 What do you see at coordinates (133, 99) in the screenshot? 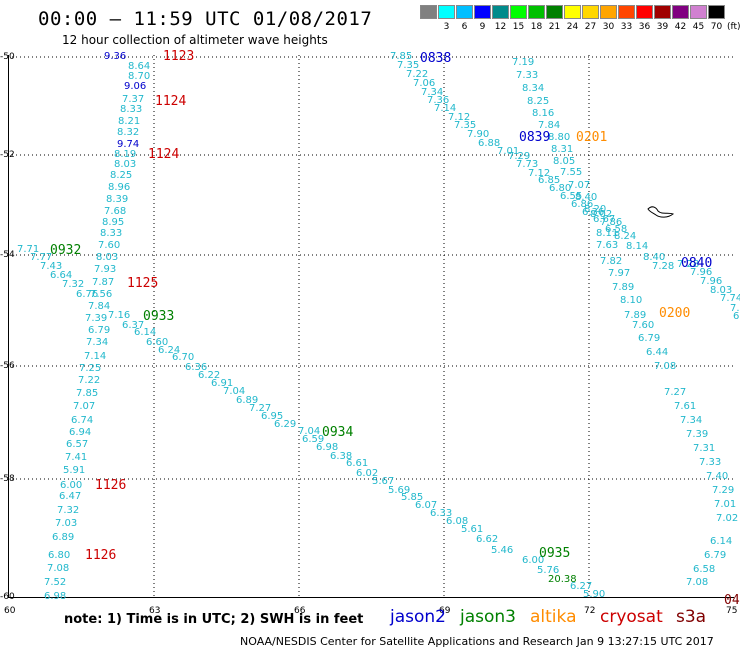
I see `swh-value: 7.37` at bounding box center [133, 99].